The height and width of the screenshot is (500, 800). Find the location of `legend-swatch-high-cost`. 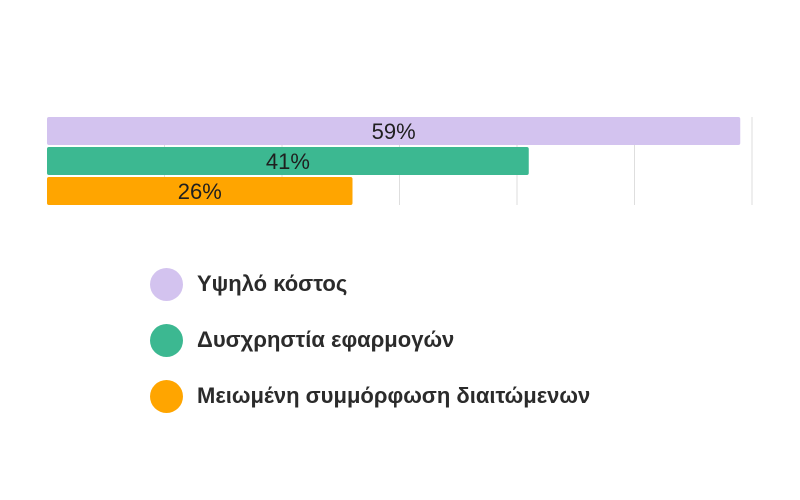

legend-swatch-high-cost is located at coordinates (166, 284).